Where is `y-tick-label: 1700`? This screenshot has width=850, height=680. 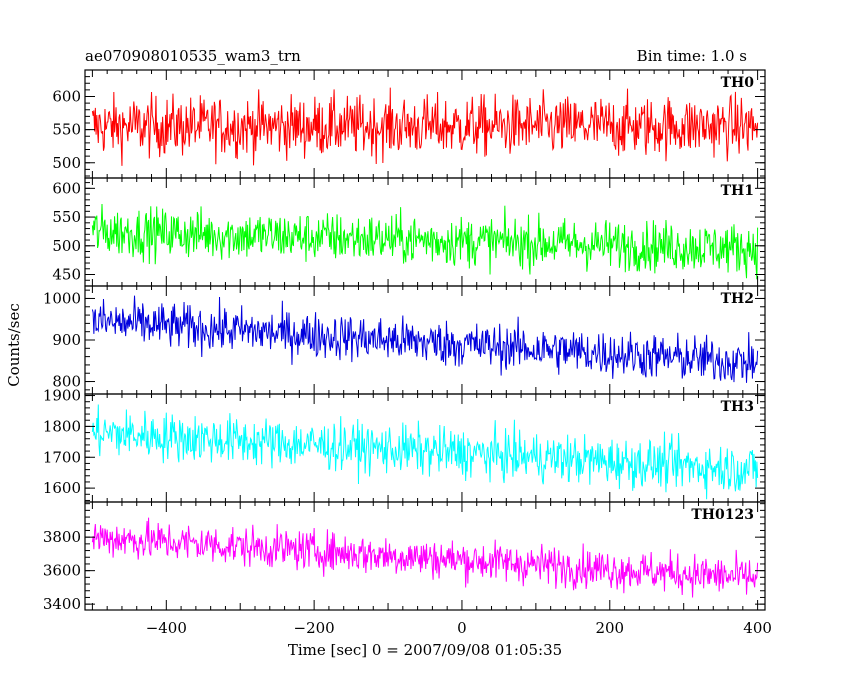
y-tick-label: 1700 is located at coordinates (62, 457).